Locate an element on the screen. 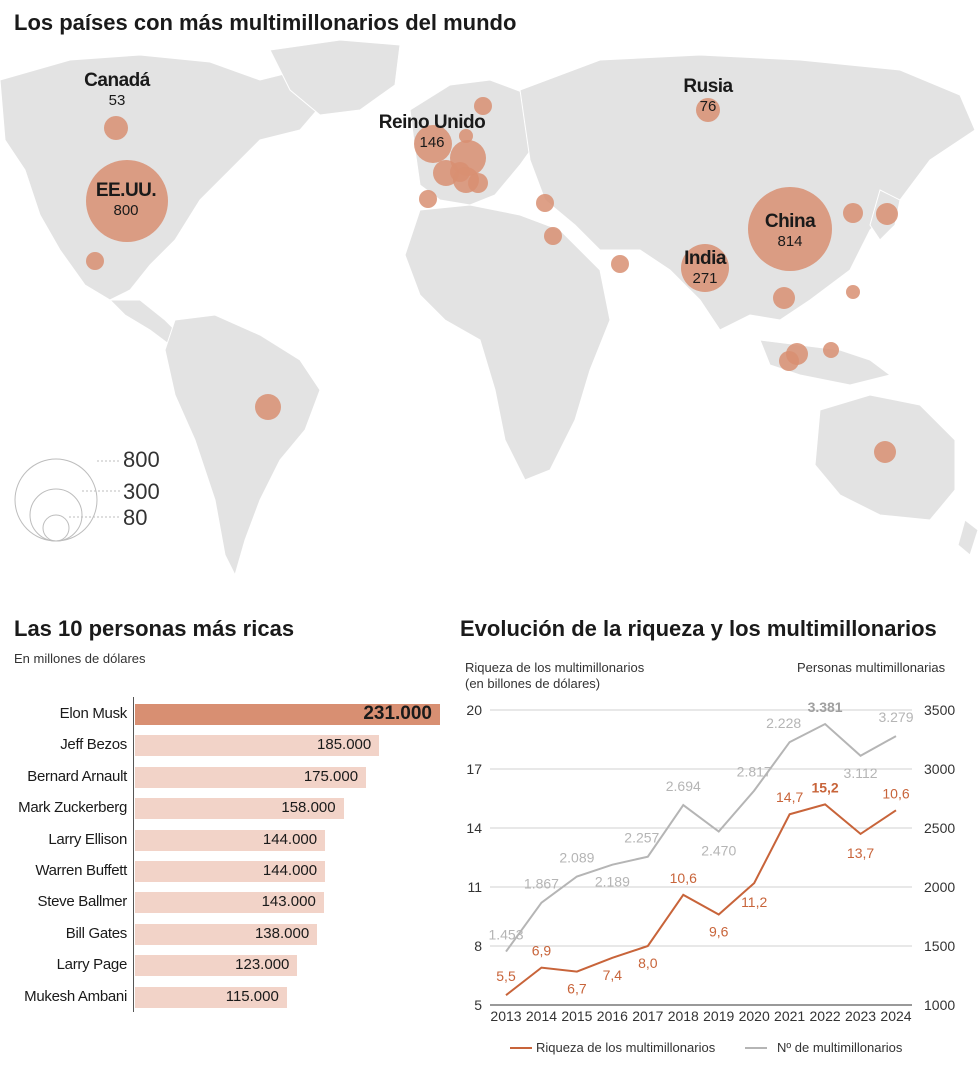 The width and height of the screenshot is (980, 1074). south-america-shape is located at coordinates (242, 445).